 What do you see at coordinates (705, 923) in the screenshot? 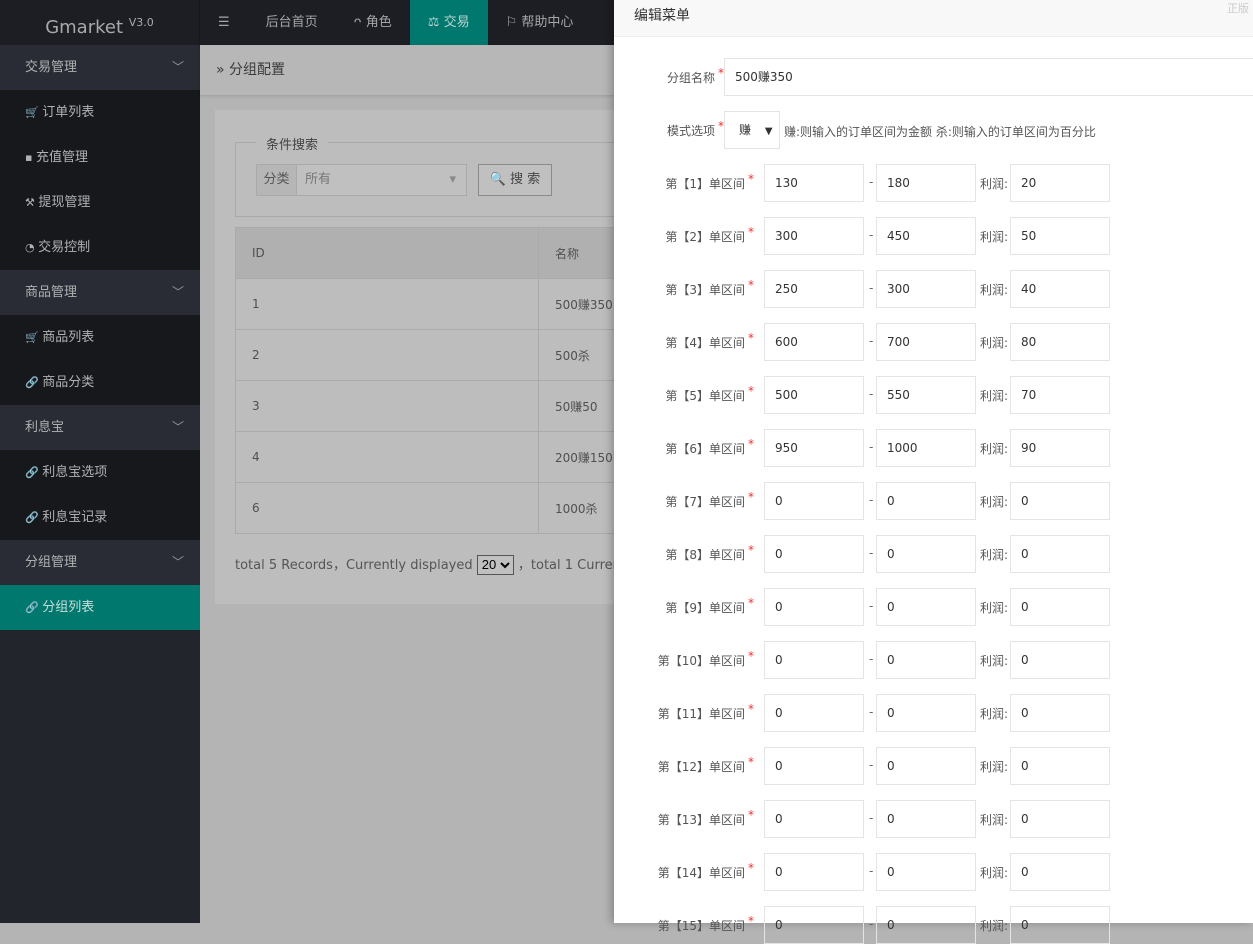
I see `range-label: 第【15】单区间 *` at bounding box center [705, 923].